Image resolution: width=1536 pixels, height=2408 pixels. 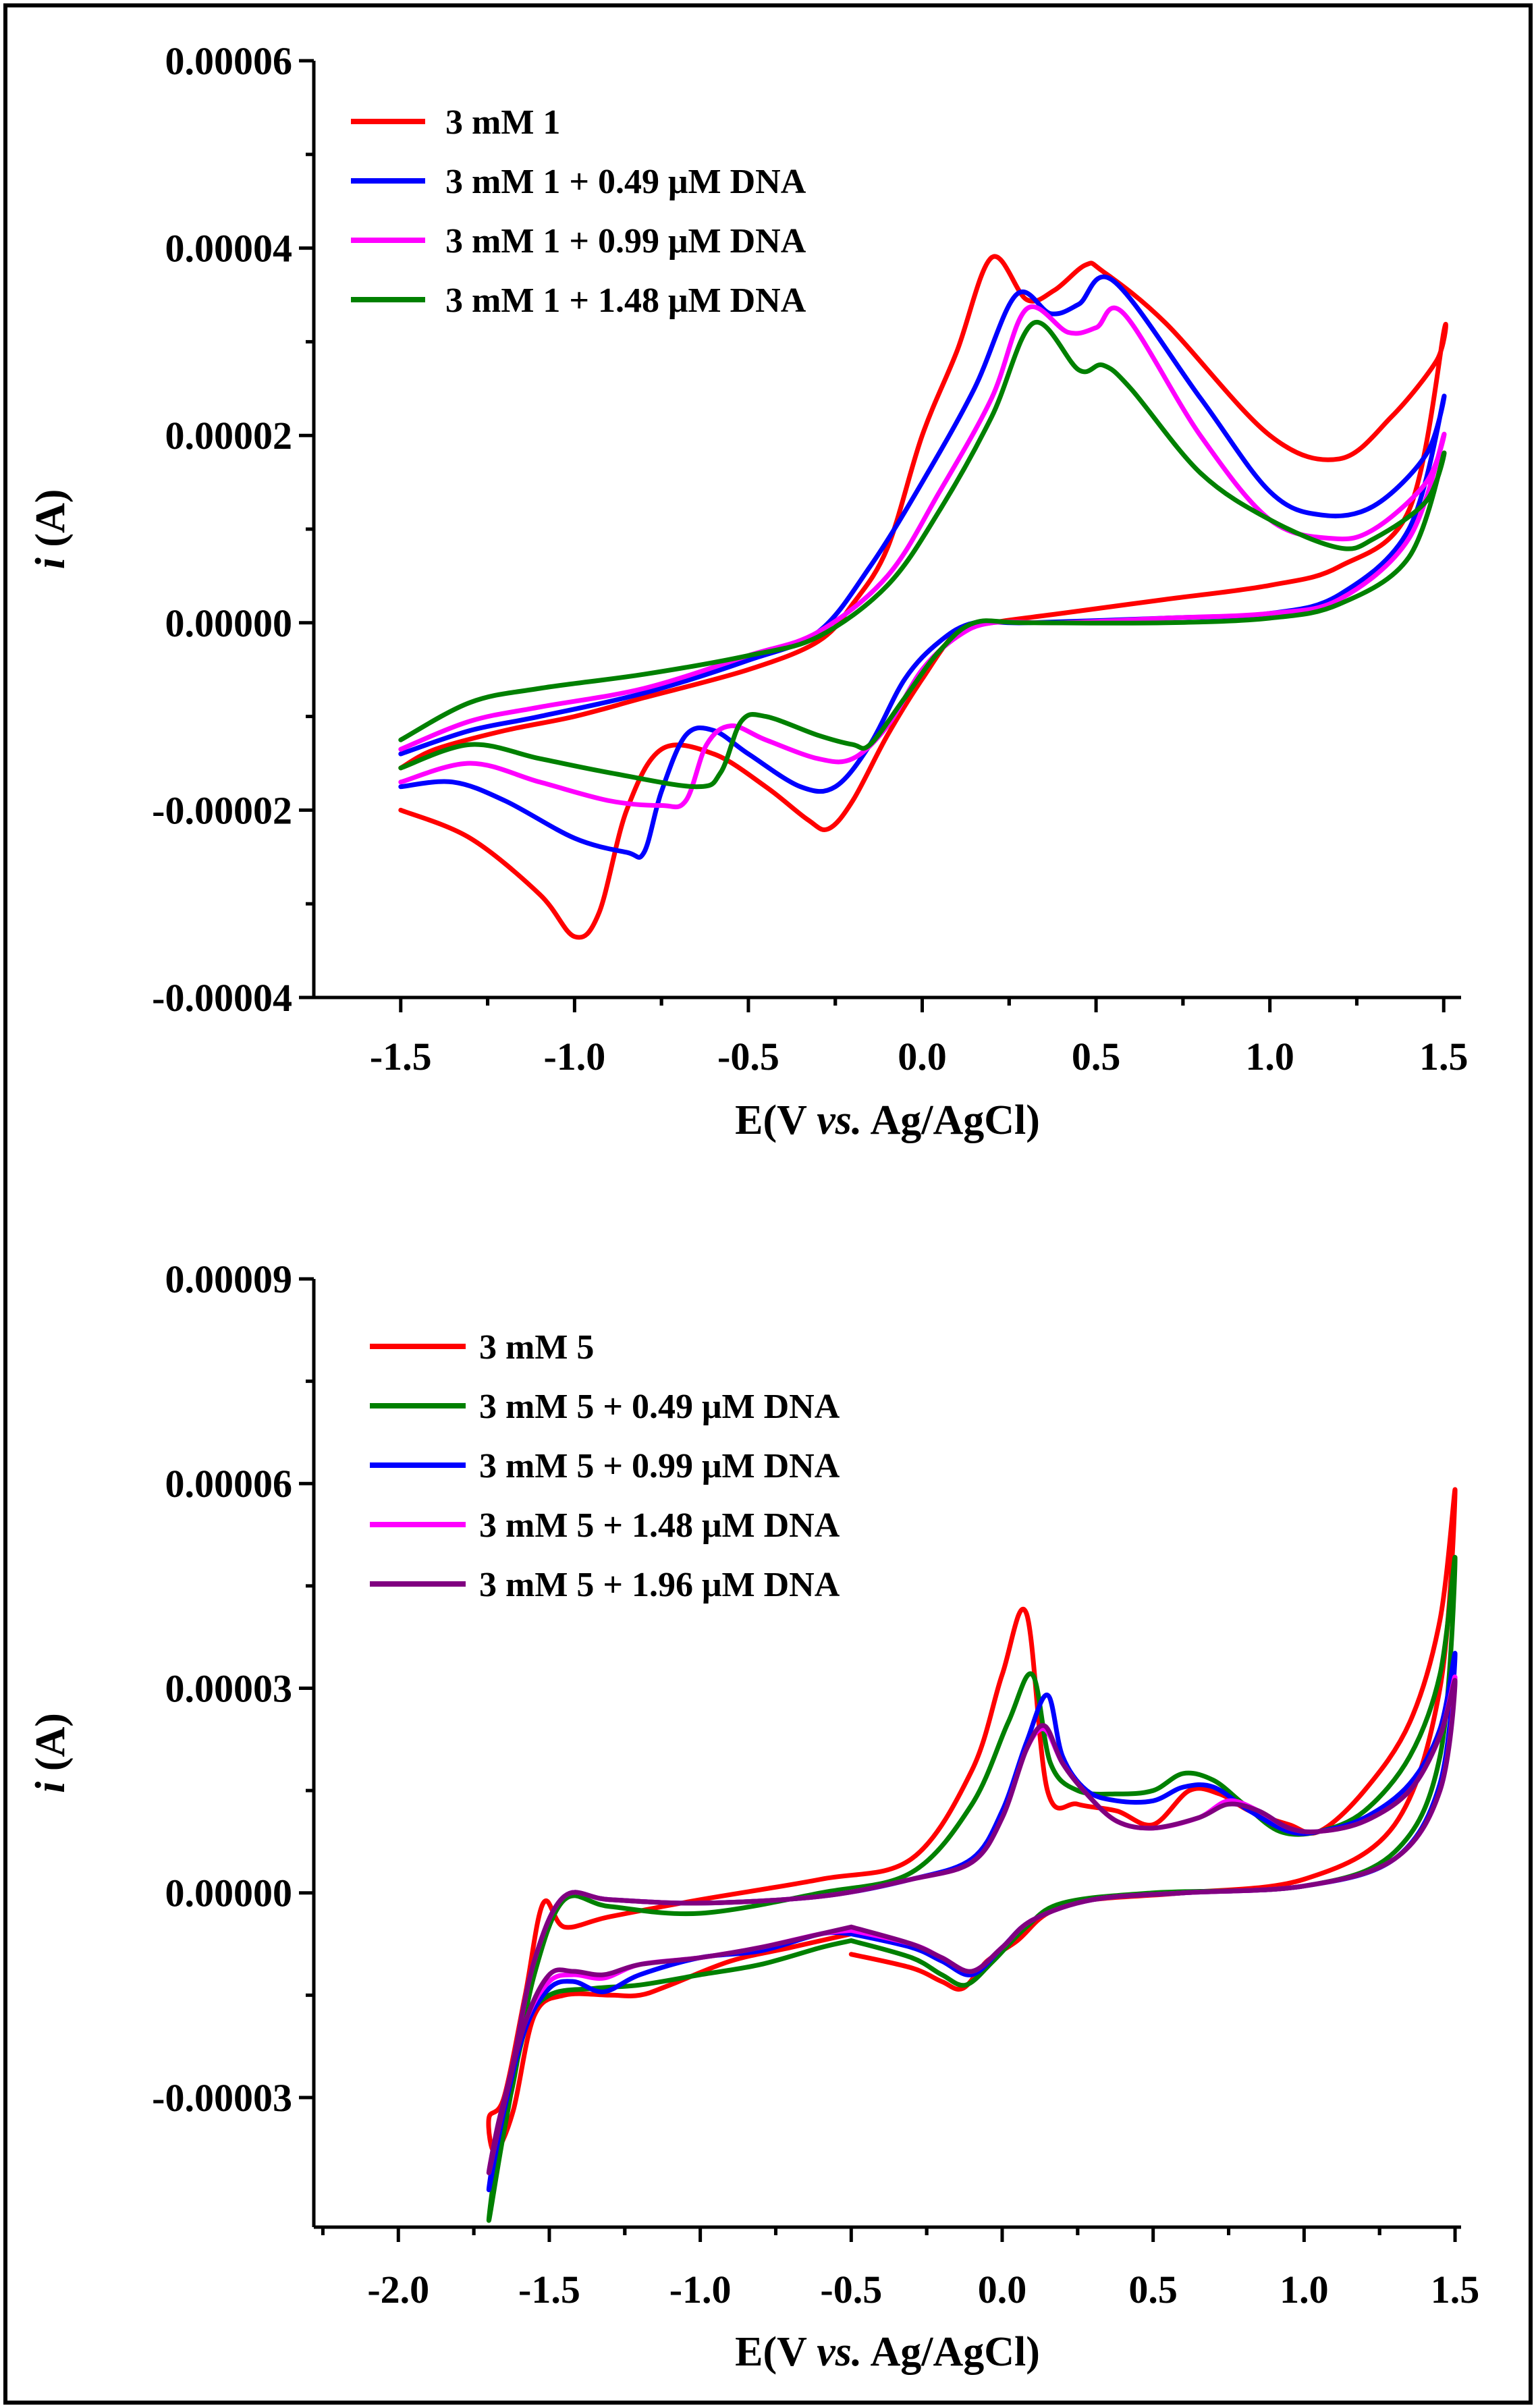 What do you see at coordinates (222, 2098) in the screenshot?
I see `y-tick-label: -0.00003` at bounding box center [222, 2098].